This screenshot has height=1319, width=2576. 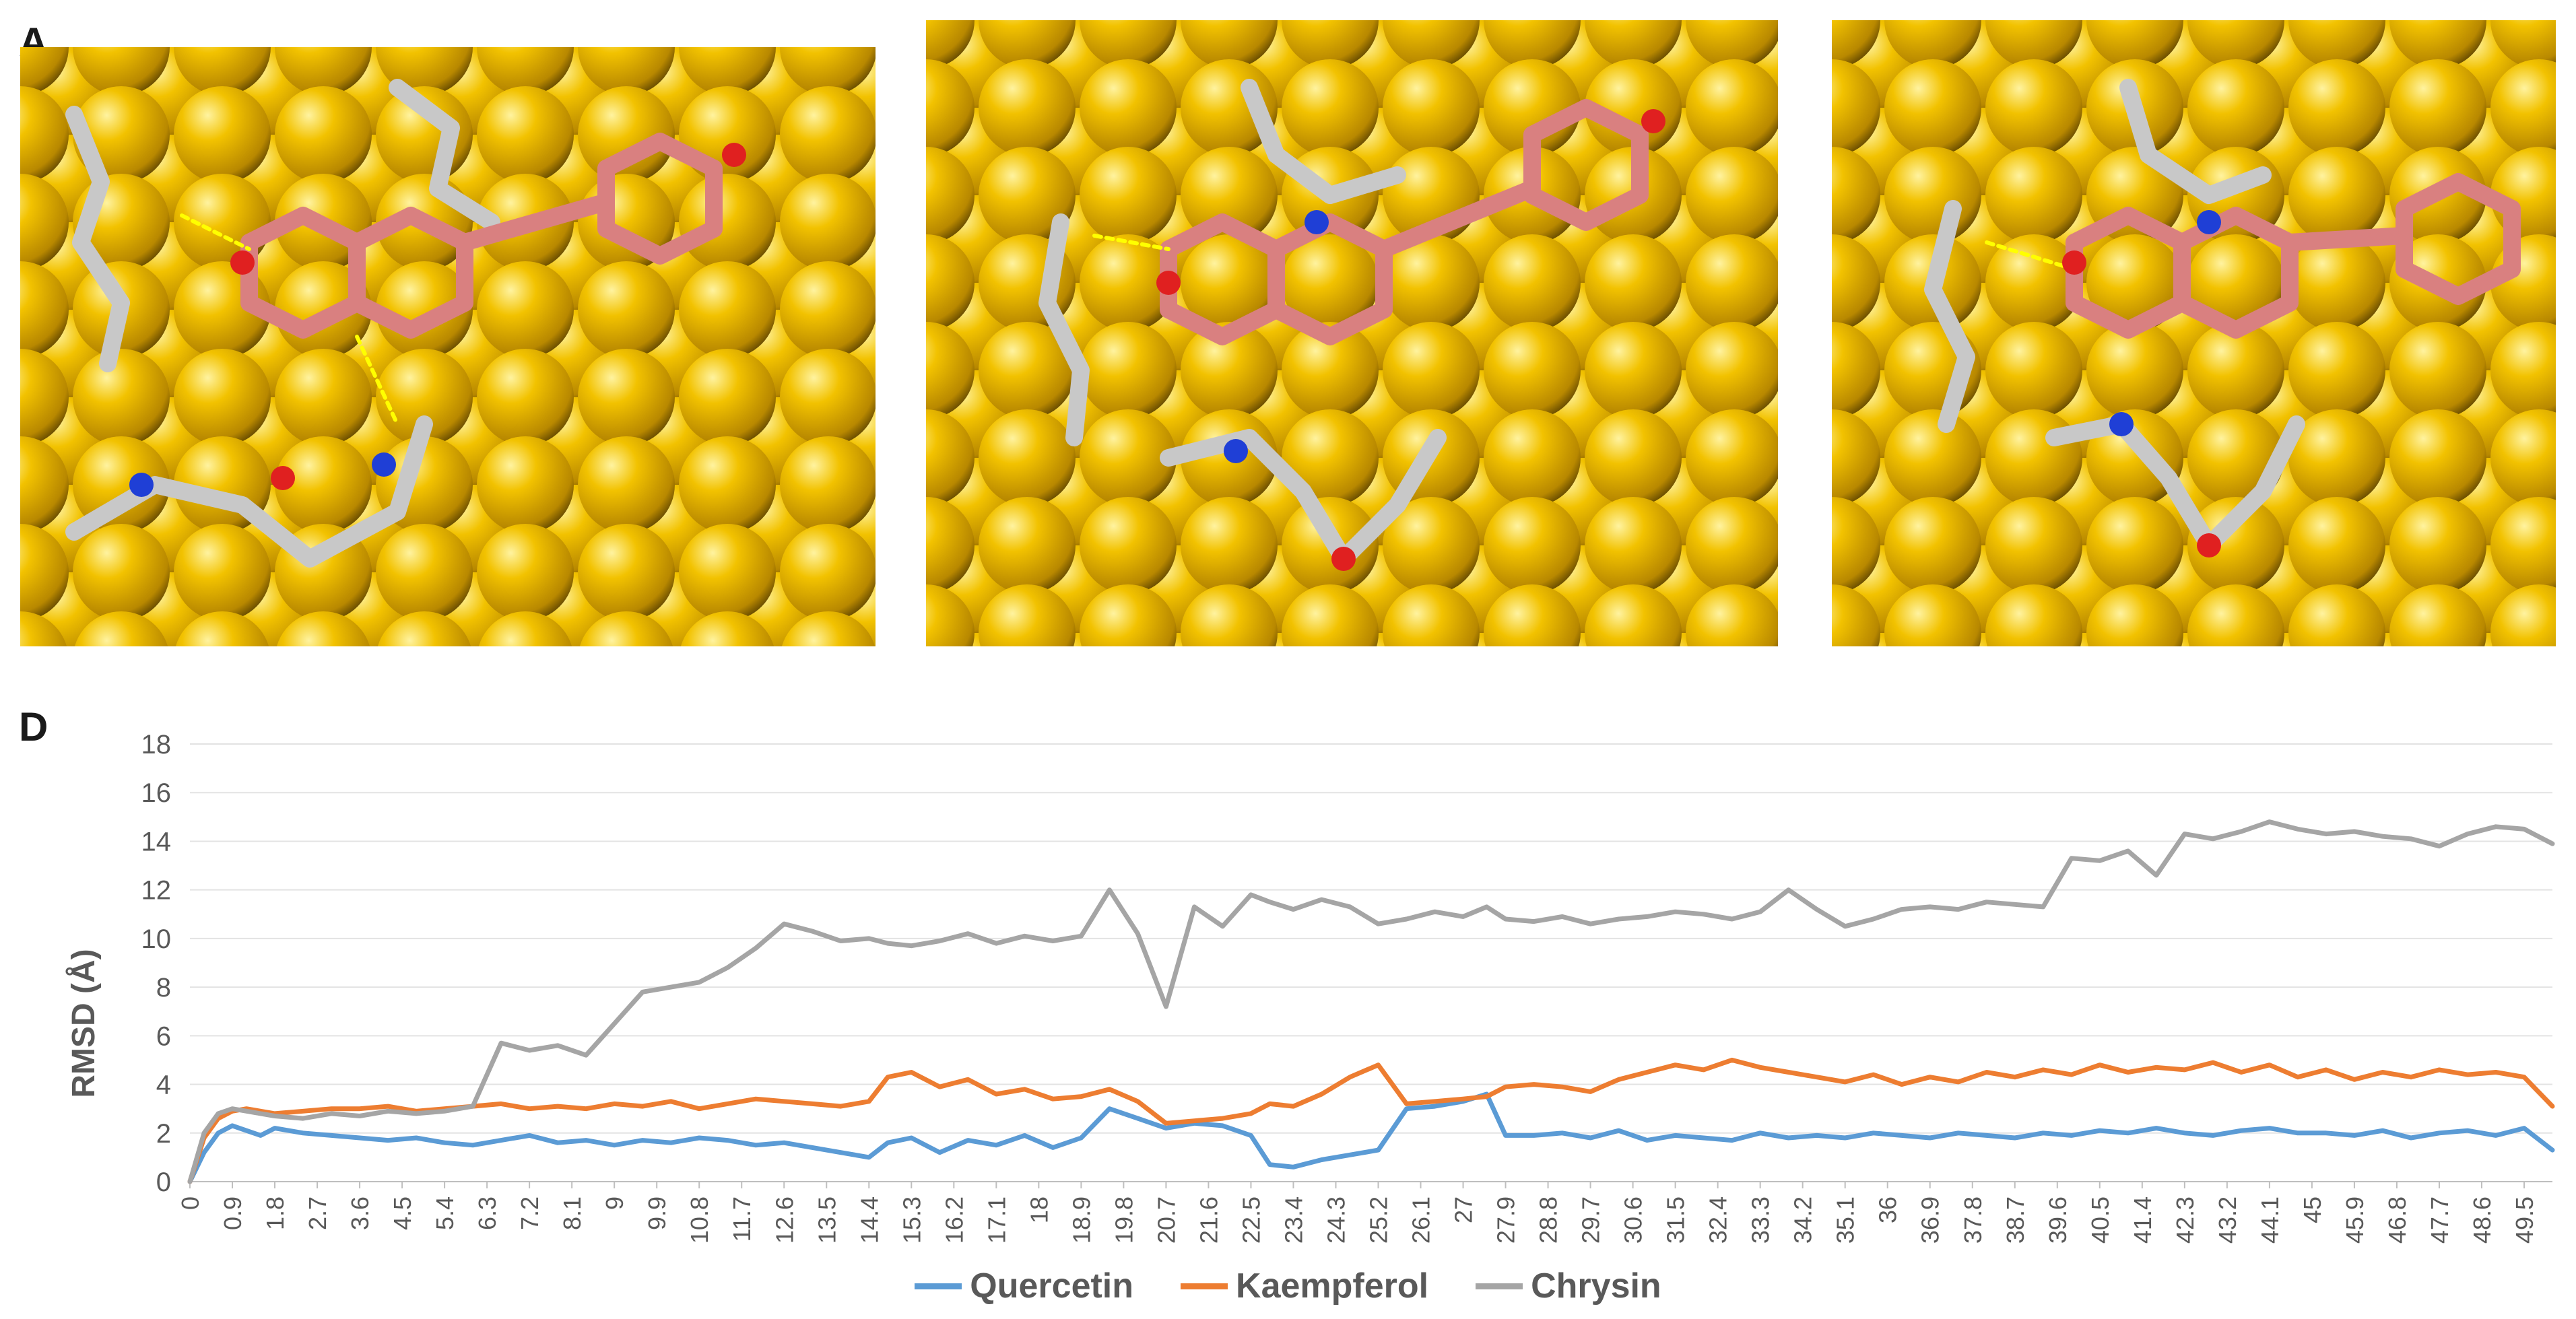 What do you see at coordinates (2185, 1220) in the screenshot?
I see `x-tick-label: 42.3` at bounding box center [2185, 1220].